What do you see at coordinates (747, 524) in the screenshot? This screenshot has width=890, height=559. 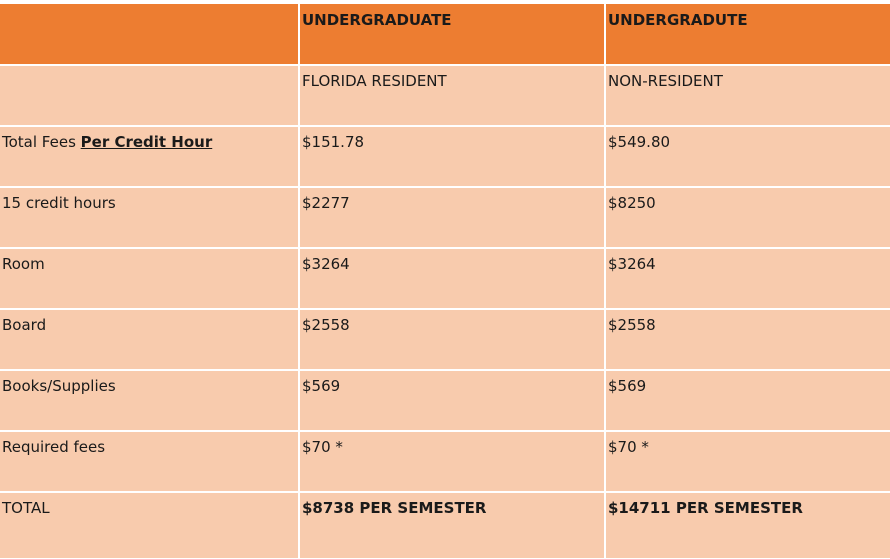 I see `total-nonresident: $14711 PER SEMESTER` at bounding box center [747, 524].